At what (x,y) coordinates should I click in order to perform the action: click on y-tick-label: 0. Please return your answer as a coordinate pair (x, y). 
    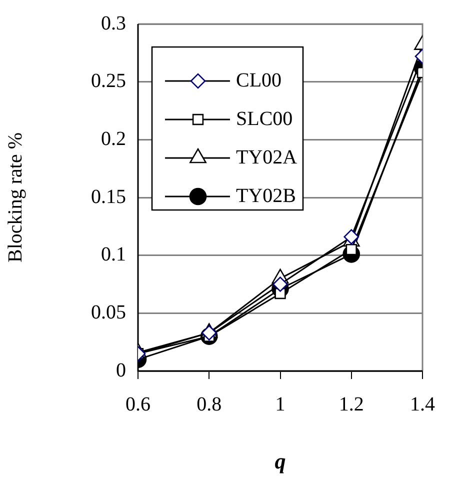
    Looking at the image, I should click on (121, 370).